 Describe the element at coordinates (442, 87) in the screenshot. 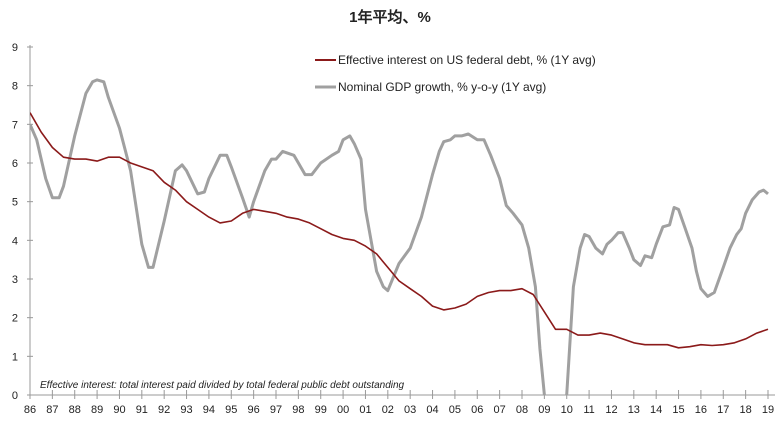

I see `legend-label: Nominal GDP growth, % y-o-y (1Y avg)` at that location.